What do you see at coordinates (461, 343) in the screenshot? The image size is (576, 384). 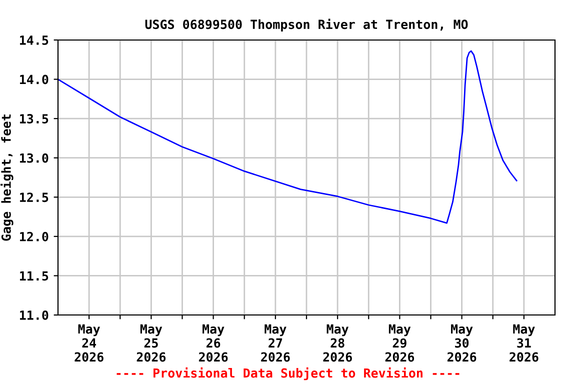 I see `x-tick-label: May 30 2026` at bounding box center [461, 343].